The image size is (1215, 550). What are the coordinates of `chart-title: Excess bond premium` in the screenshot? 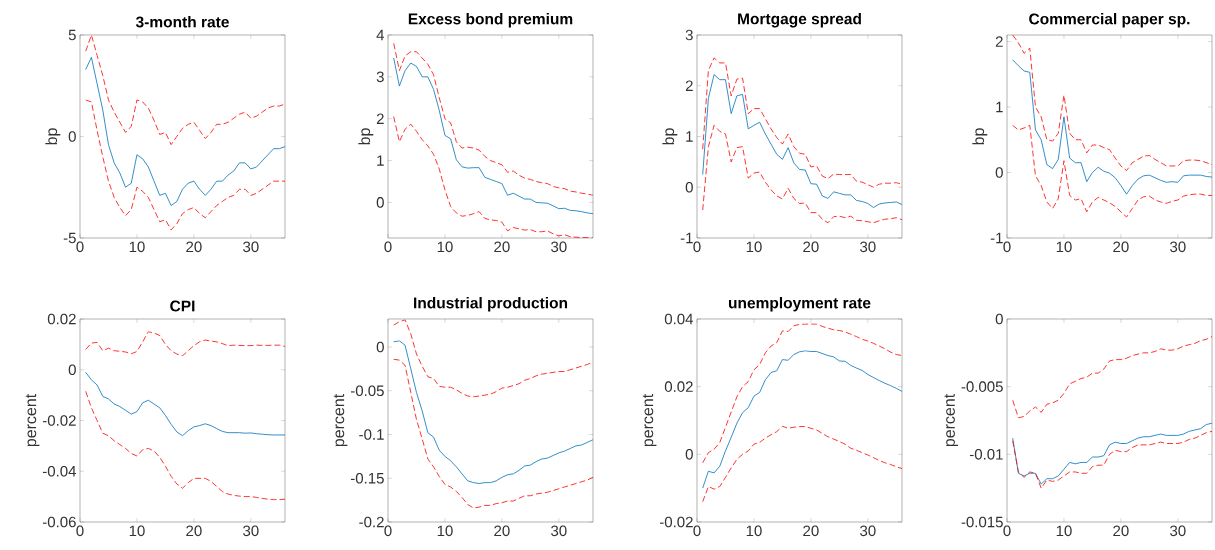 It's located at (490, 20).